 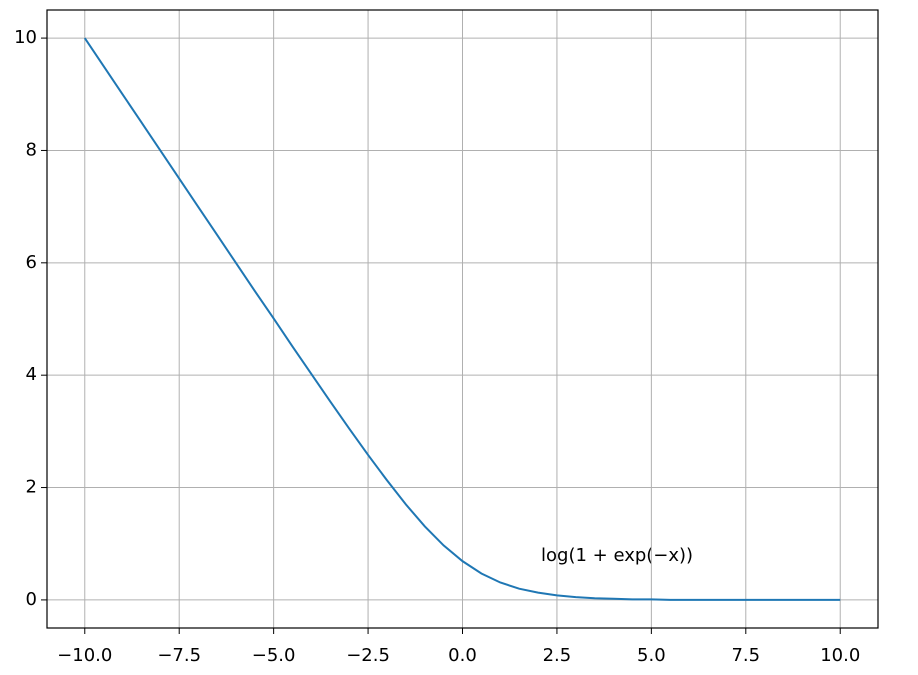 I want to click on x-tick-label: 10.0, so click(x=840, y=655).